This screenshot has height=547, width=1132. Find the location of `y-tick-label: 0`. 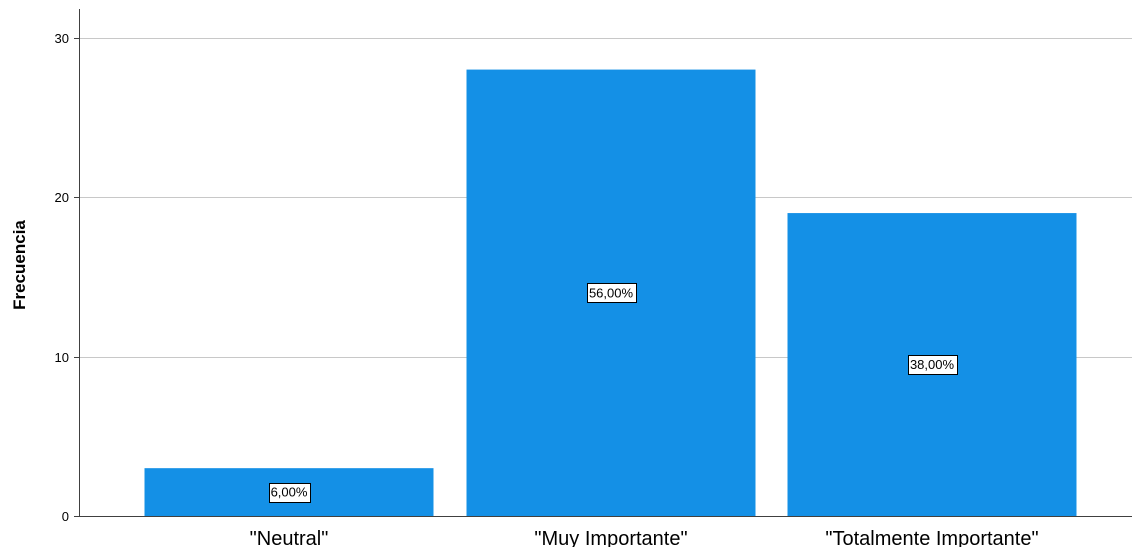

y-tick-label: 0 is located at coordinates (65, 516).